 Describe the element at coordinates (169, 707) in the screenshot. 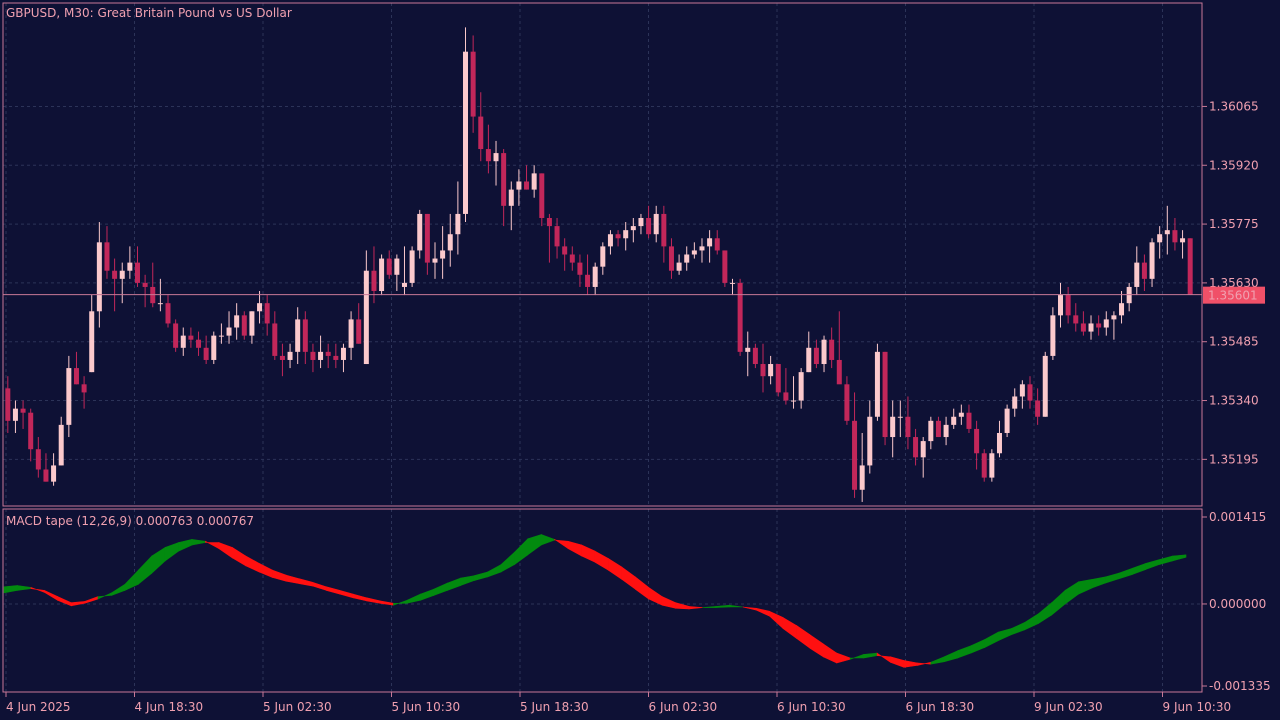

I see `x-tick-label: 4 Jun 18:30` at that location.